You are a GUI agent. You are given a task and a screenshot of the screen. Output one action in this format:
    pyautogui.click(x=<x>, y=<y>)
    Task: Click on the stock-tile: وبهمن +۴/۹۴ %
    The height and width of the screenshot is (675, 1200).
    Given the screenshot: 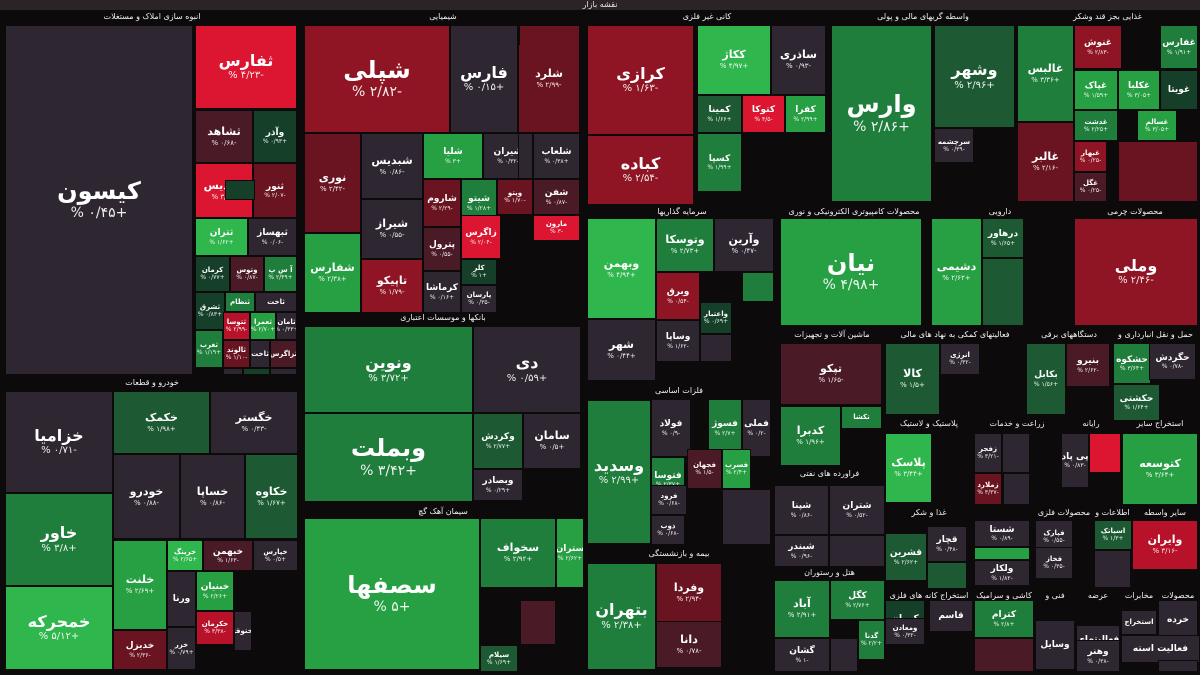 What is the action you would take?
    pyautogui.click(x=621, y=268)
    